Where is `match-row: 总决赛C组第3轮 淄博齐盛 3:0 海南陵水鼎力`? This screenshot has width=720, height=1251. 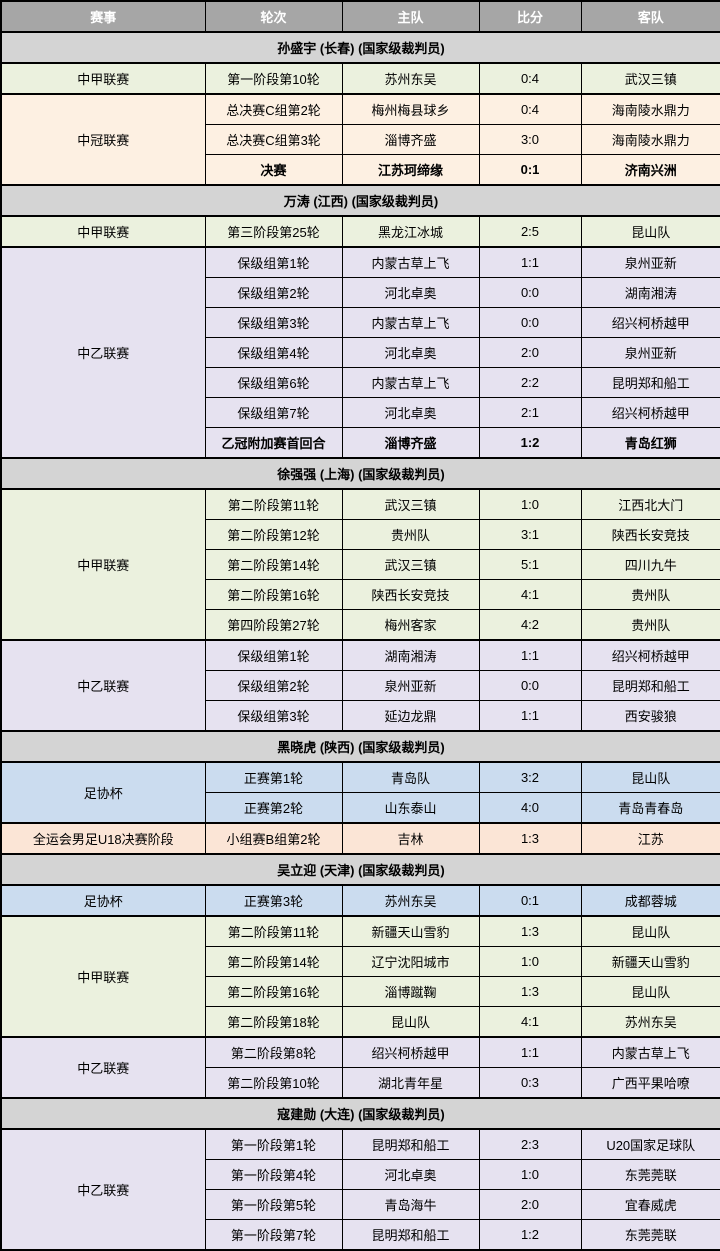
match-row: 总决赛C组第3轮 淄博齐盛 3:0 海南陵水鼎力 is located at coordinates (360, 139).